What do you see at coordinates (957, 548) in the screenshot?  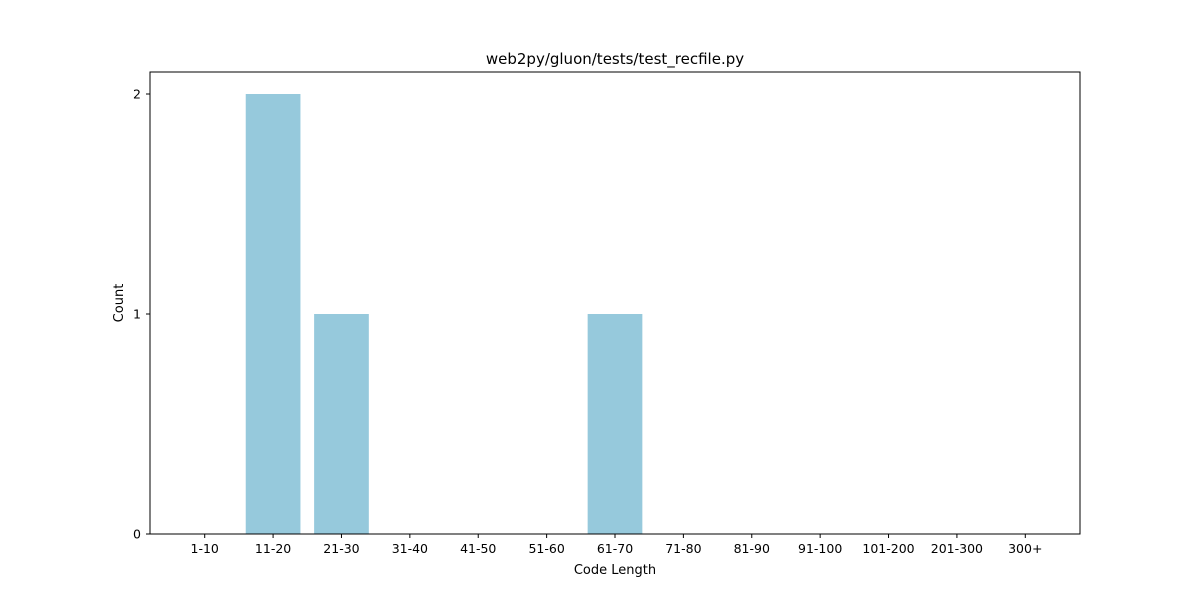 I see `x-tick-label: 201-300` at bounding box center [957, 548].